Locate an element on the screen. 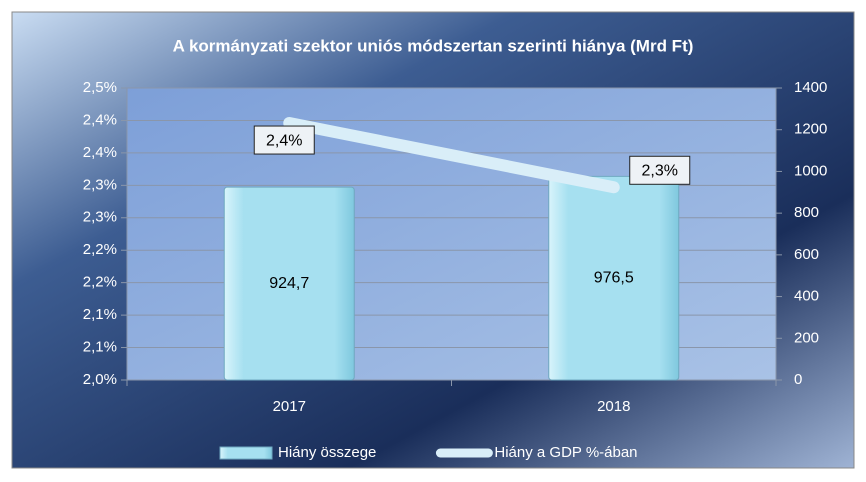 The height and width of the screenshot is (482, 866). y2-tick-label: 1000 is located at coordinates (810, 170).